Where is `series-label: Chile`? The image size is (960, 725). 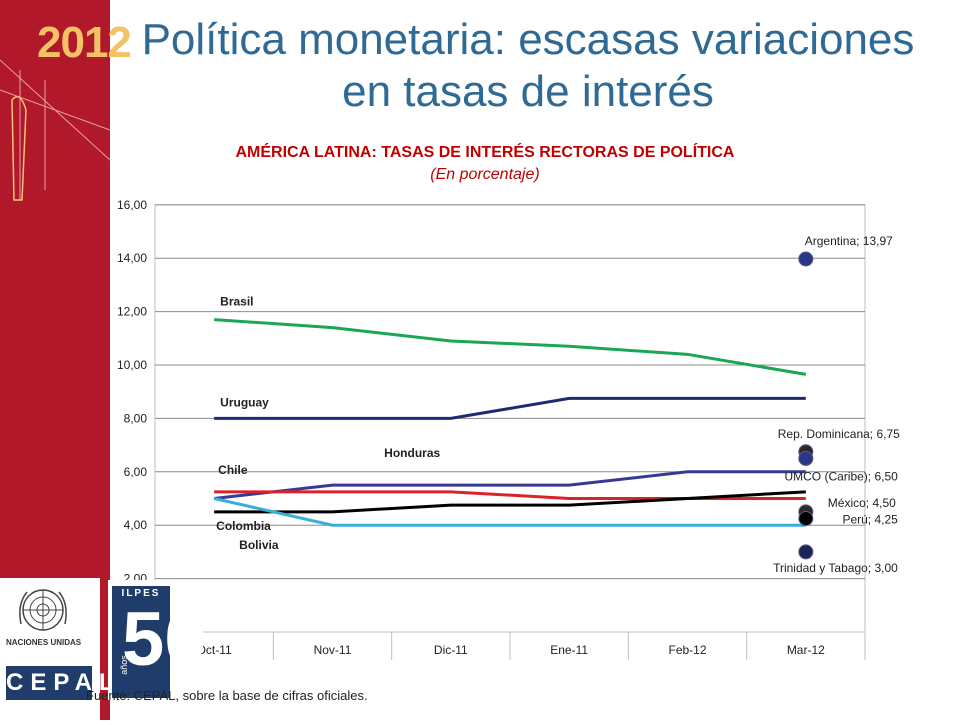 series-label: Chile is located at coordinates (233, 470).